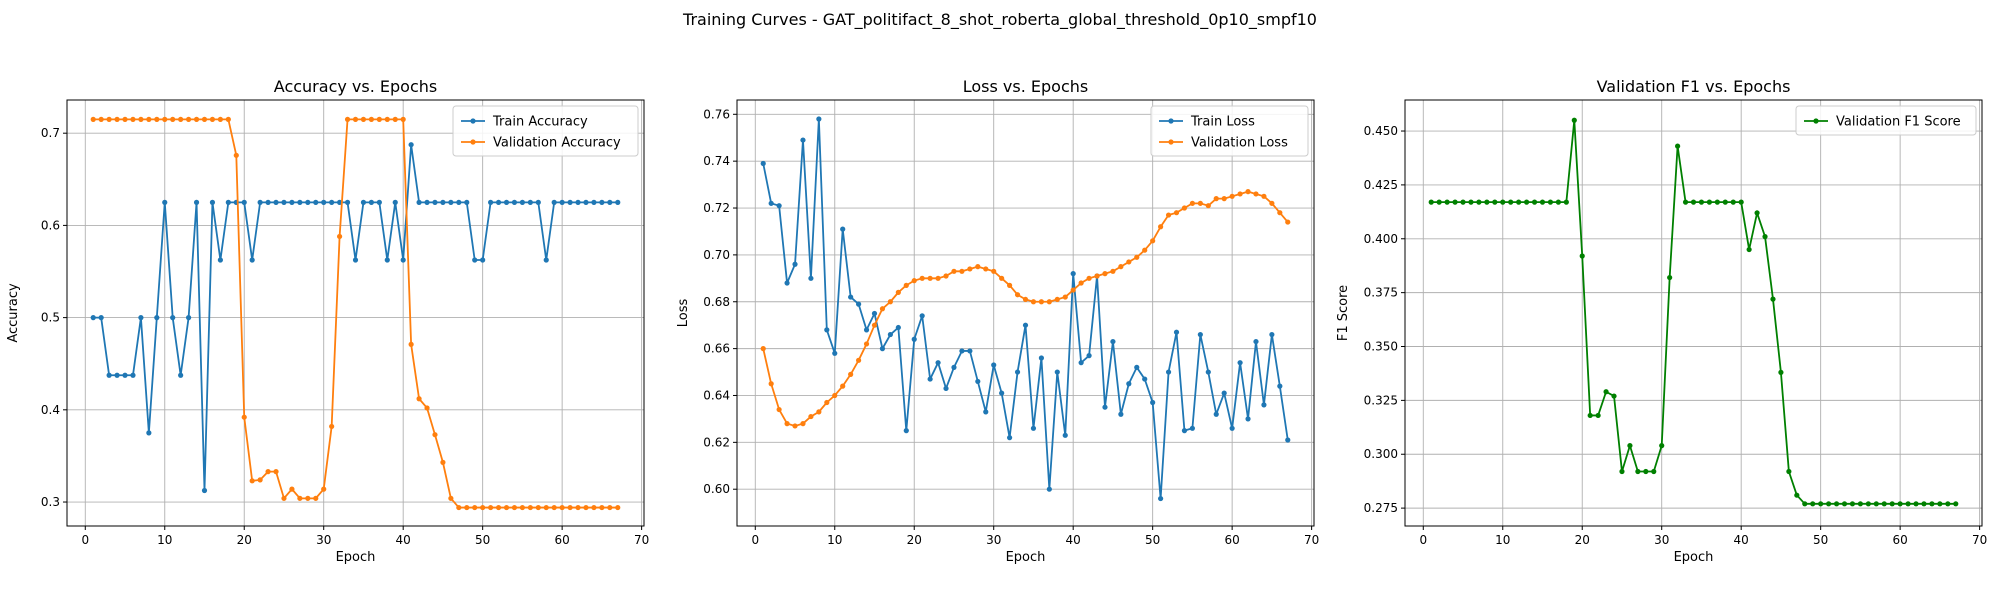 The image size is (2000, 600). I want to click on x-tick-label: 50, so click(1152, 540).